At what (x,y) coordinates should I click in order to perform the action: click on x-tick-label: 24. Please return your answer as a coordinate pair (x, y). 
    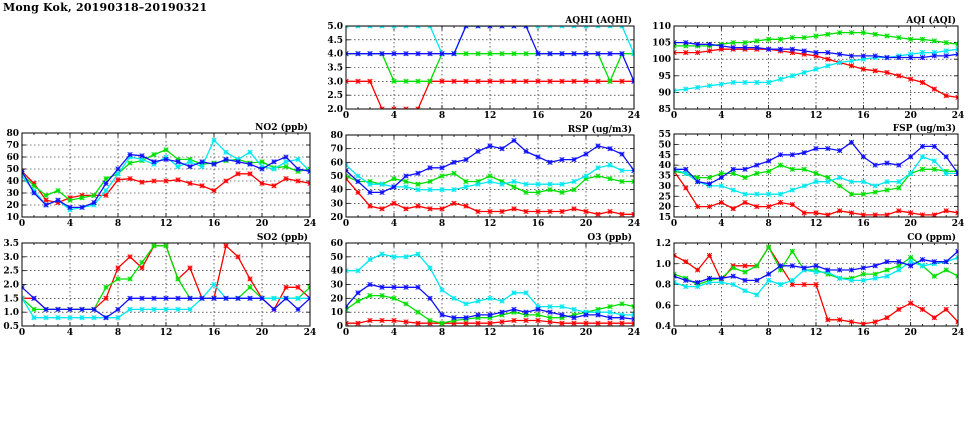
    Looking at the image, I should click on (958, 116).